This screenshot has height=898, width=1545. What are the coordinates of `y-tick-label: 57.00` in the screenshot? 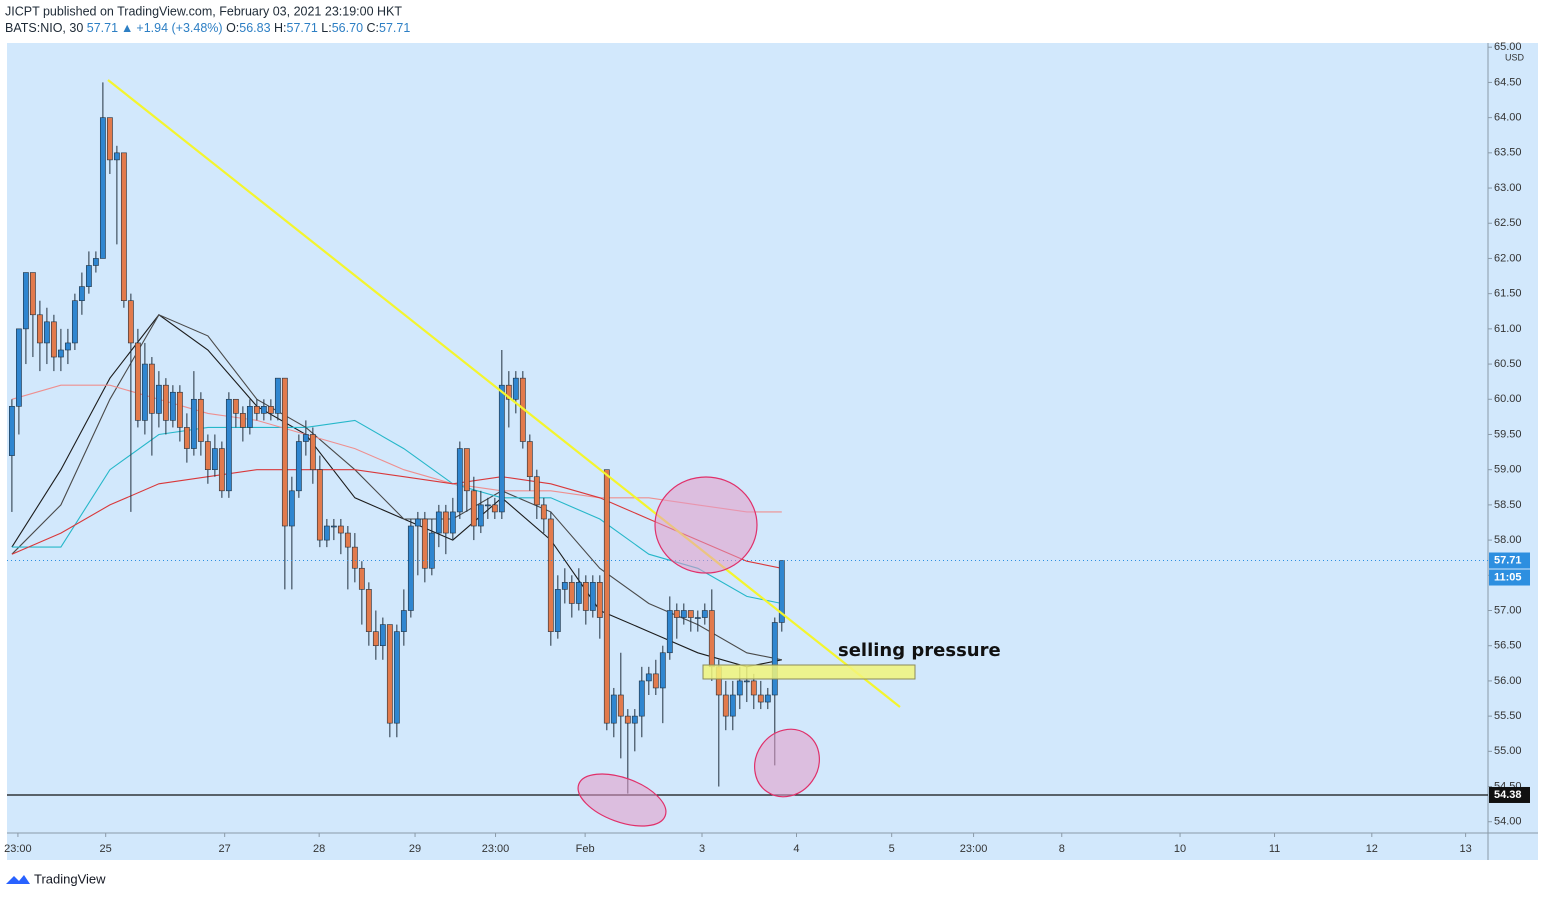 It's located at (1508, 610).